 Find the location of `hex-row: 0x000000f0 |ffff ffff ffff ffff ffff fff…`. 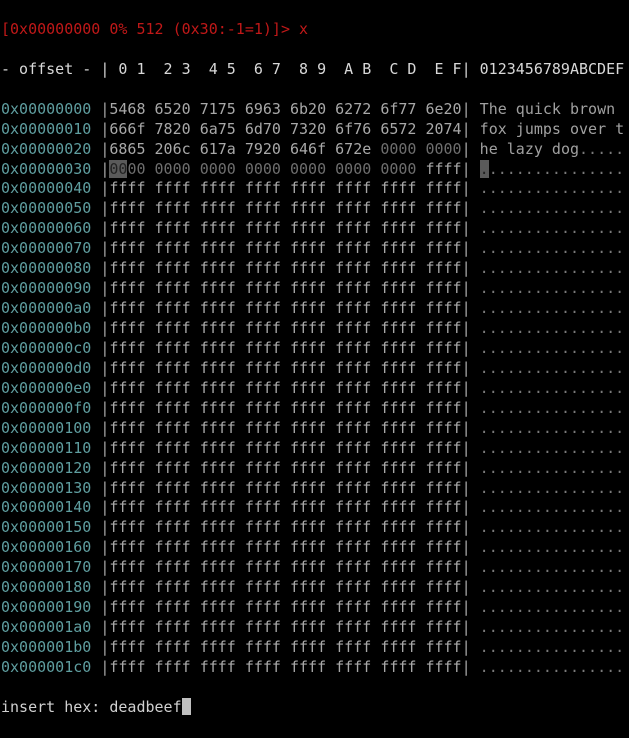

hex-row: 0x000000f0 |ffff ffff ffff ffff ffff fff… is located at coordinates (315, 409).